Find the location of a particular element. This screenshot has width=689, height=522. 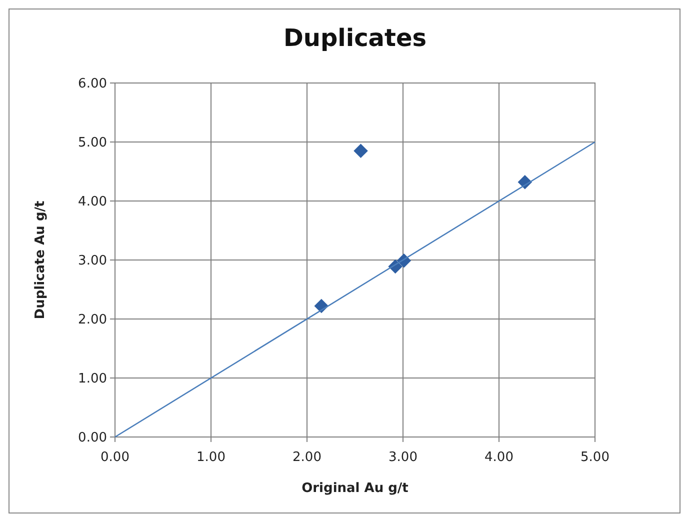

x-tick-label: 3.00 is located at coordinates (403, 457).